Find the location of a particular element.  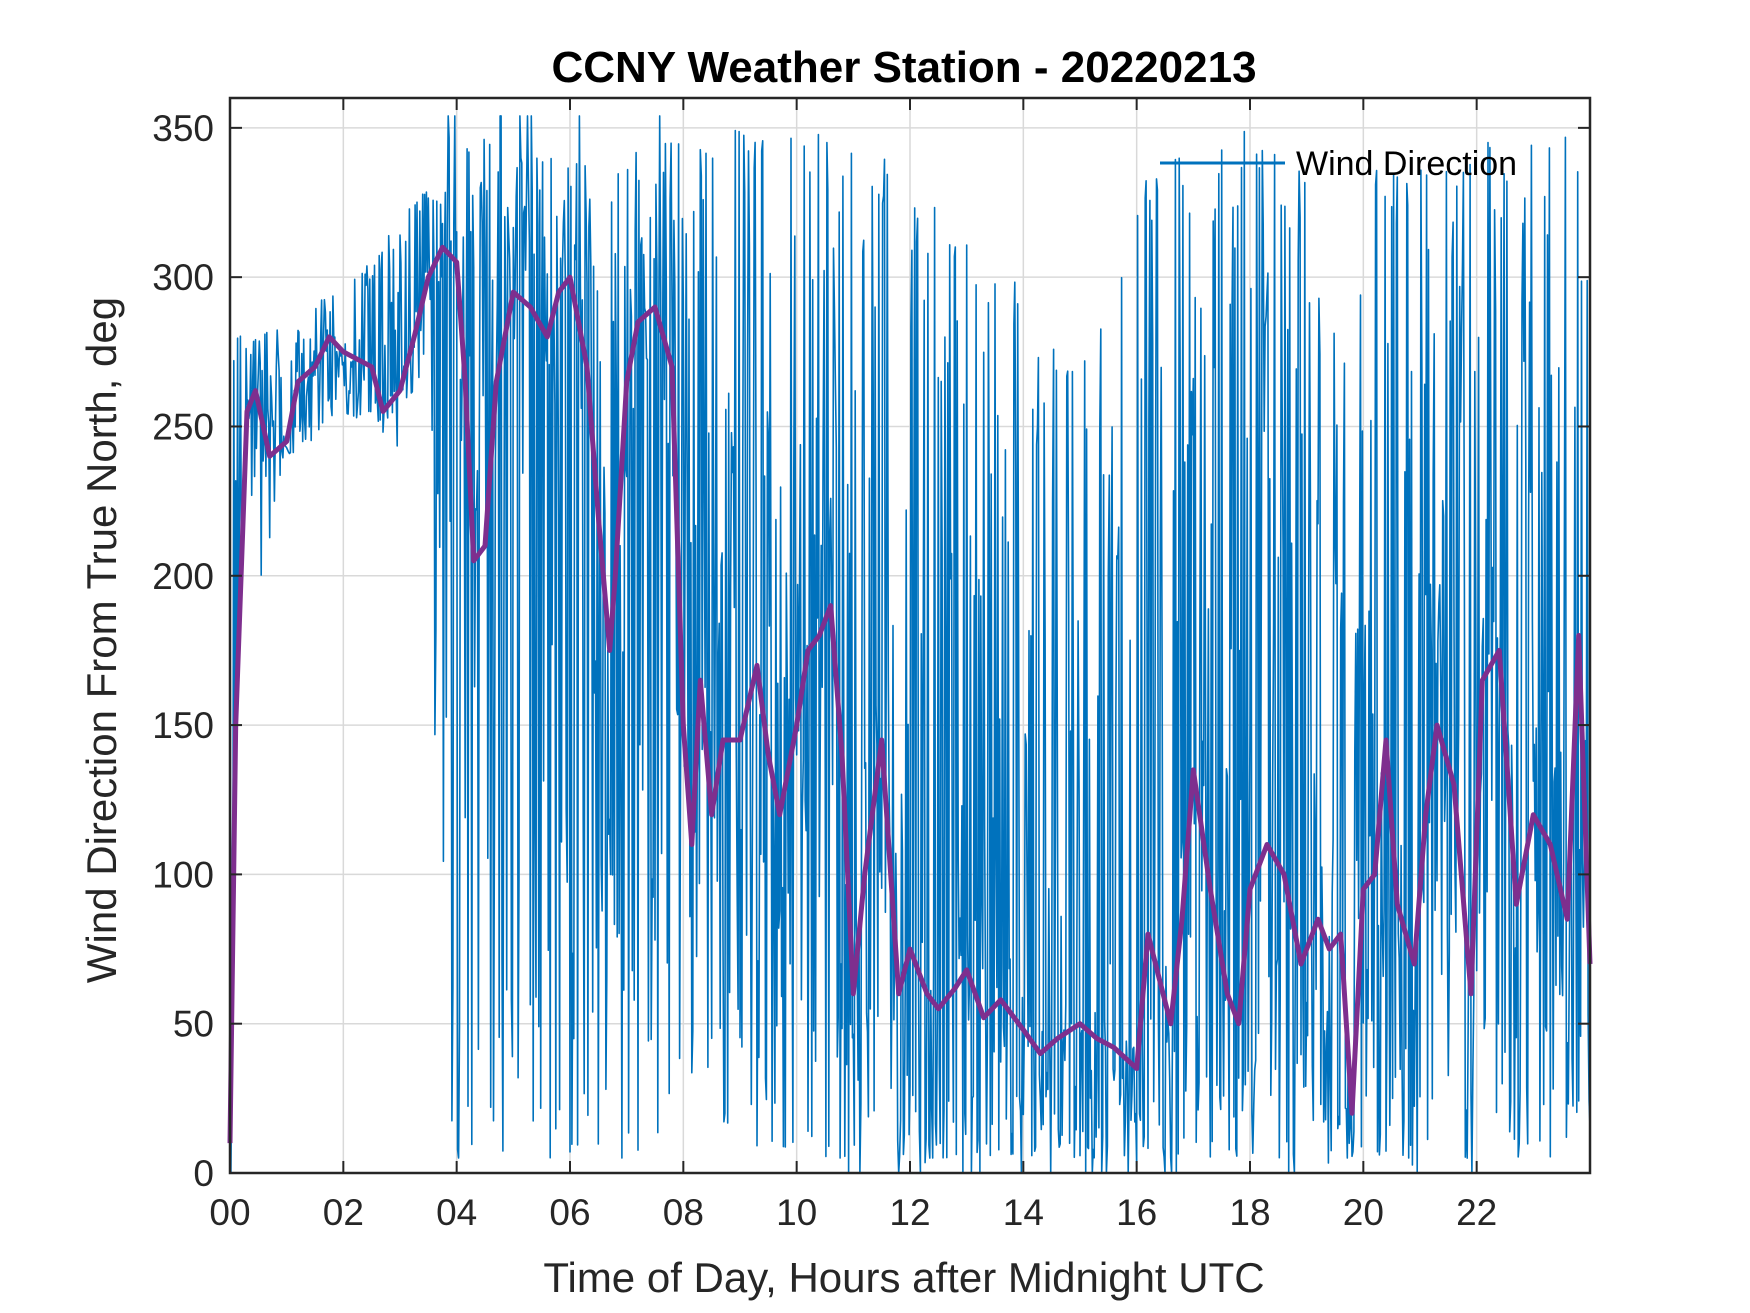

y-tick-label: 100 is located at coordinates (183, 874).